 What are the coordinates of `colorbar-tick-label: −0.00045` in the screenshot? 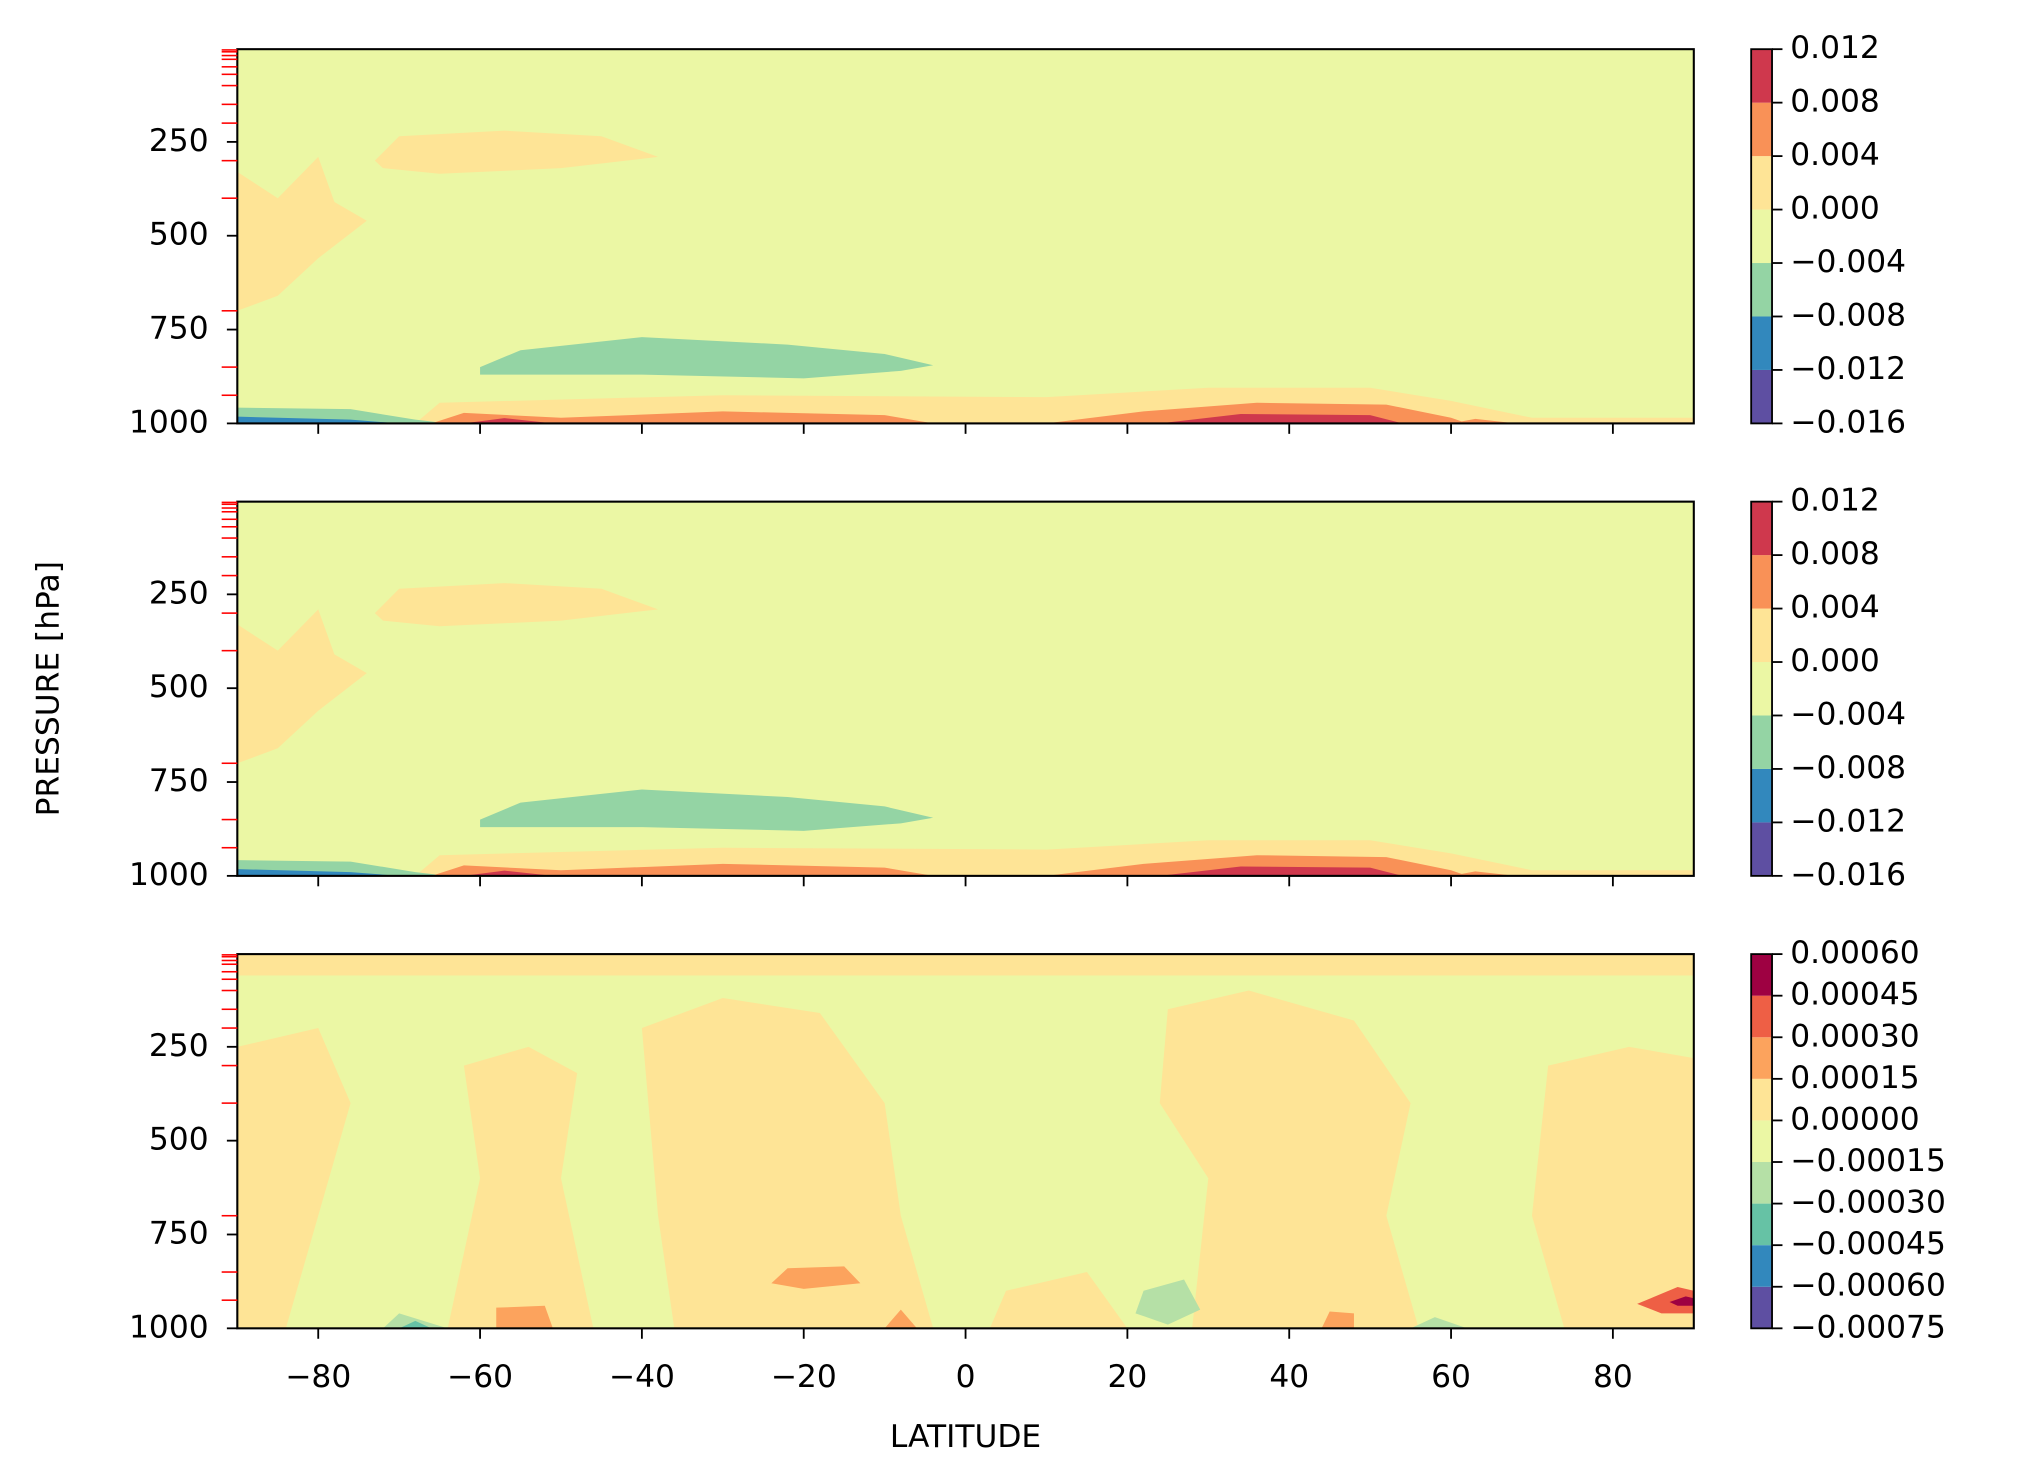 It's located at (1868, 1244).